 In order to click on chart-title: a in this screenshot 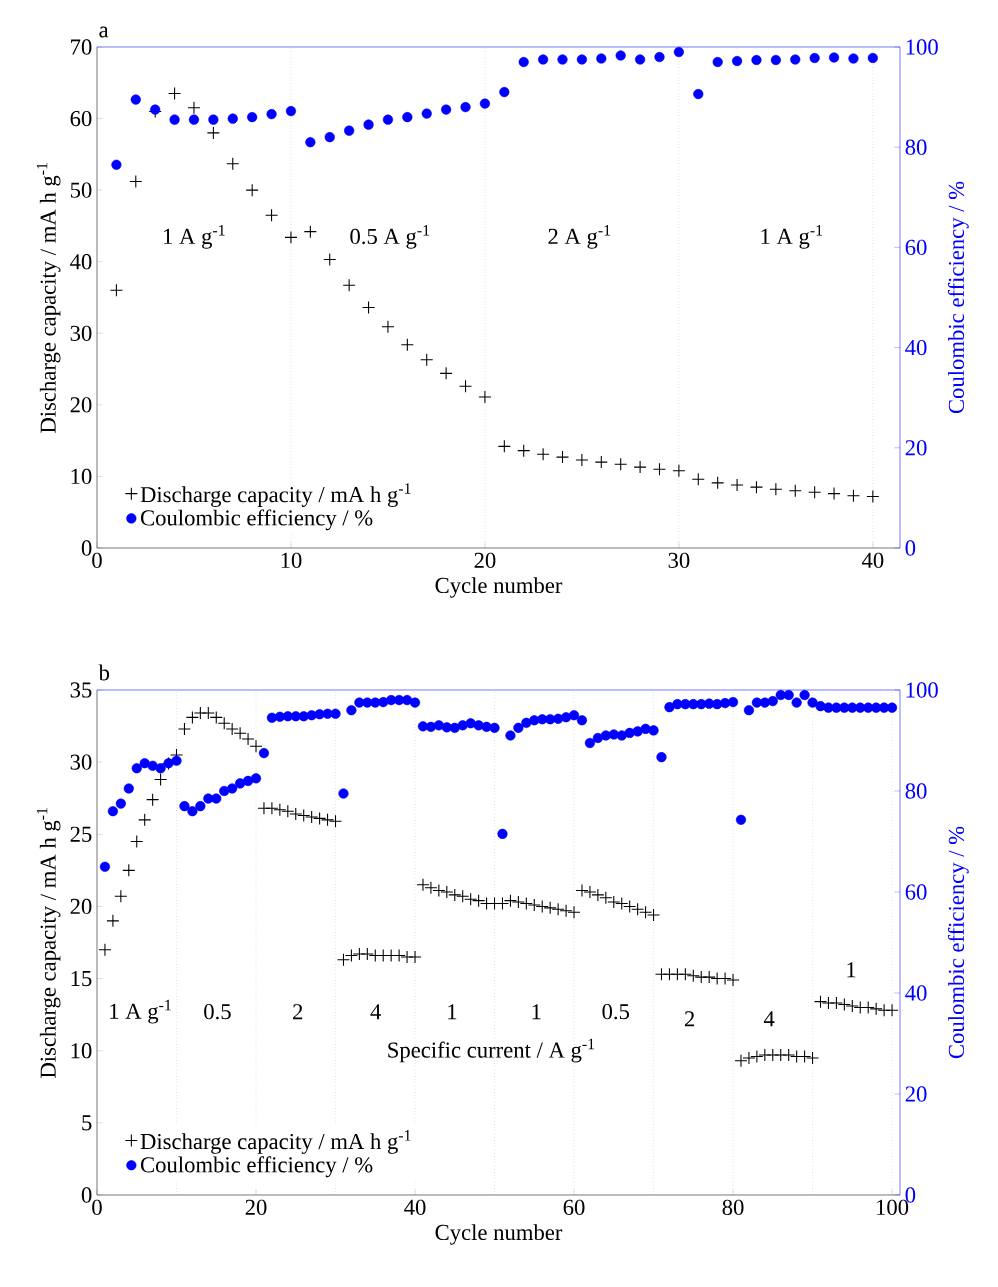, I will do `click(104, 32)`.